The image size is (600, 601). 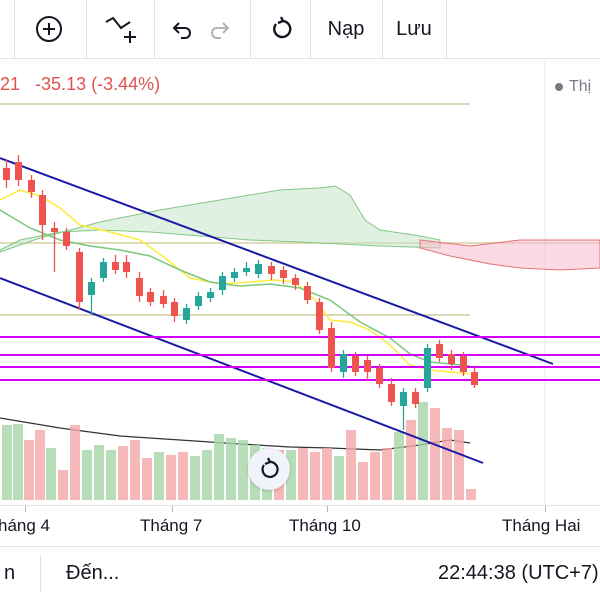 I want to click on indicators-button, so click(x=121, y=29).